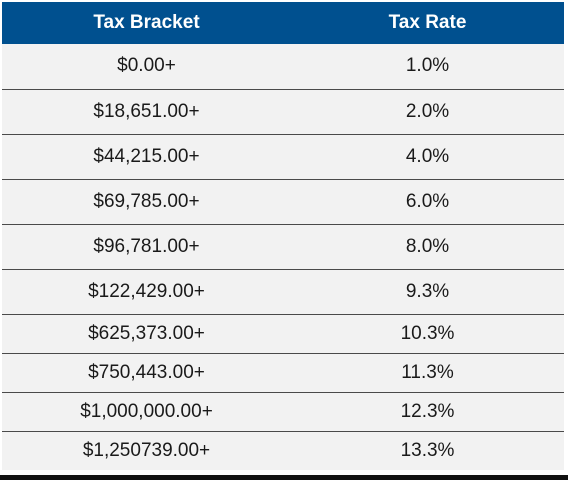 Image resolution: width=568 pixels, height=482 pixels. I want to click on bracket-cell: $1,000,000.00+, so click(146, 412).